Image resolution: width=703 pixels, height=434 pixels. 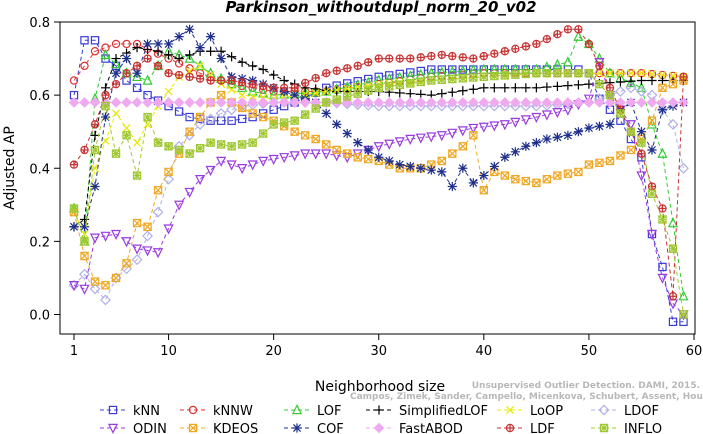 I want to click on legend-item-lof: LOF, so click(x=313, y=411).